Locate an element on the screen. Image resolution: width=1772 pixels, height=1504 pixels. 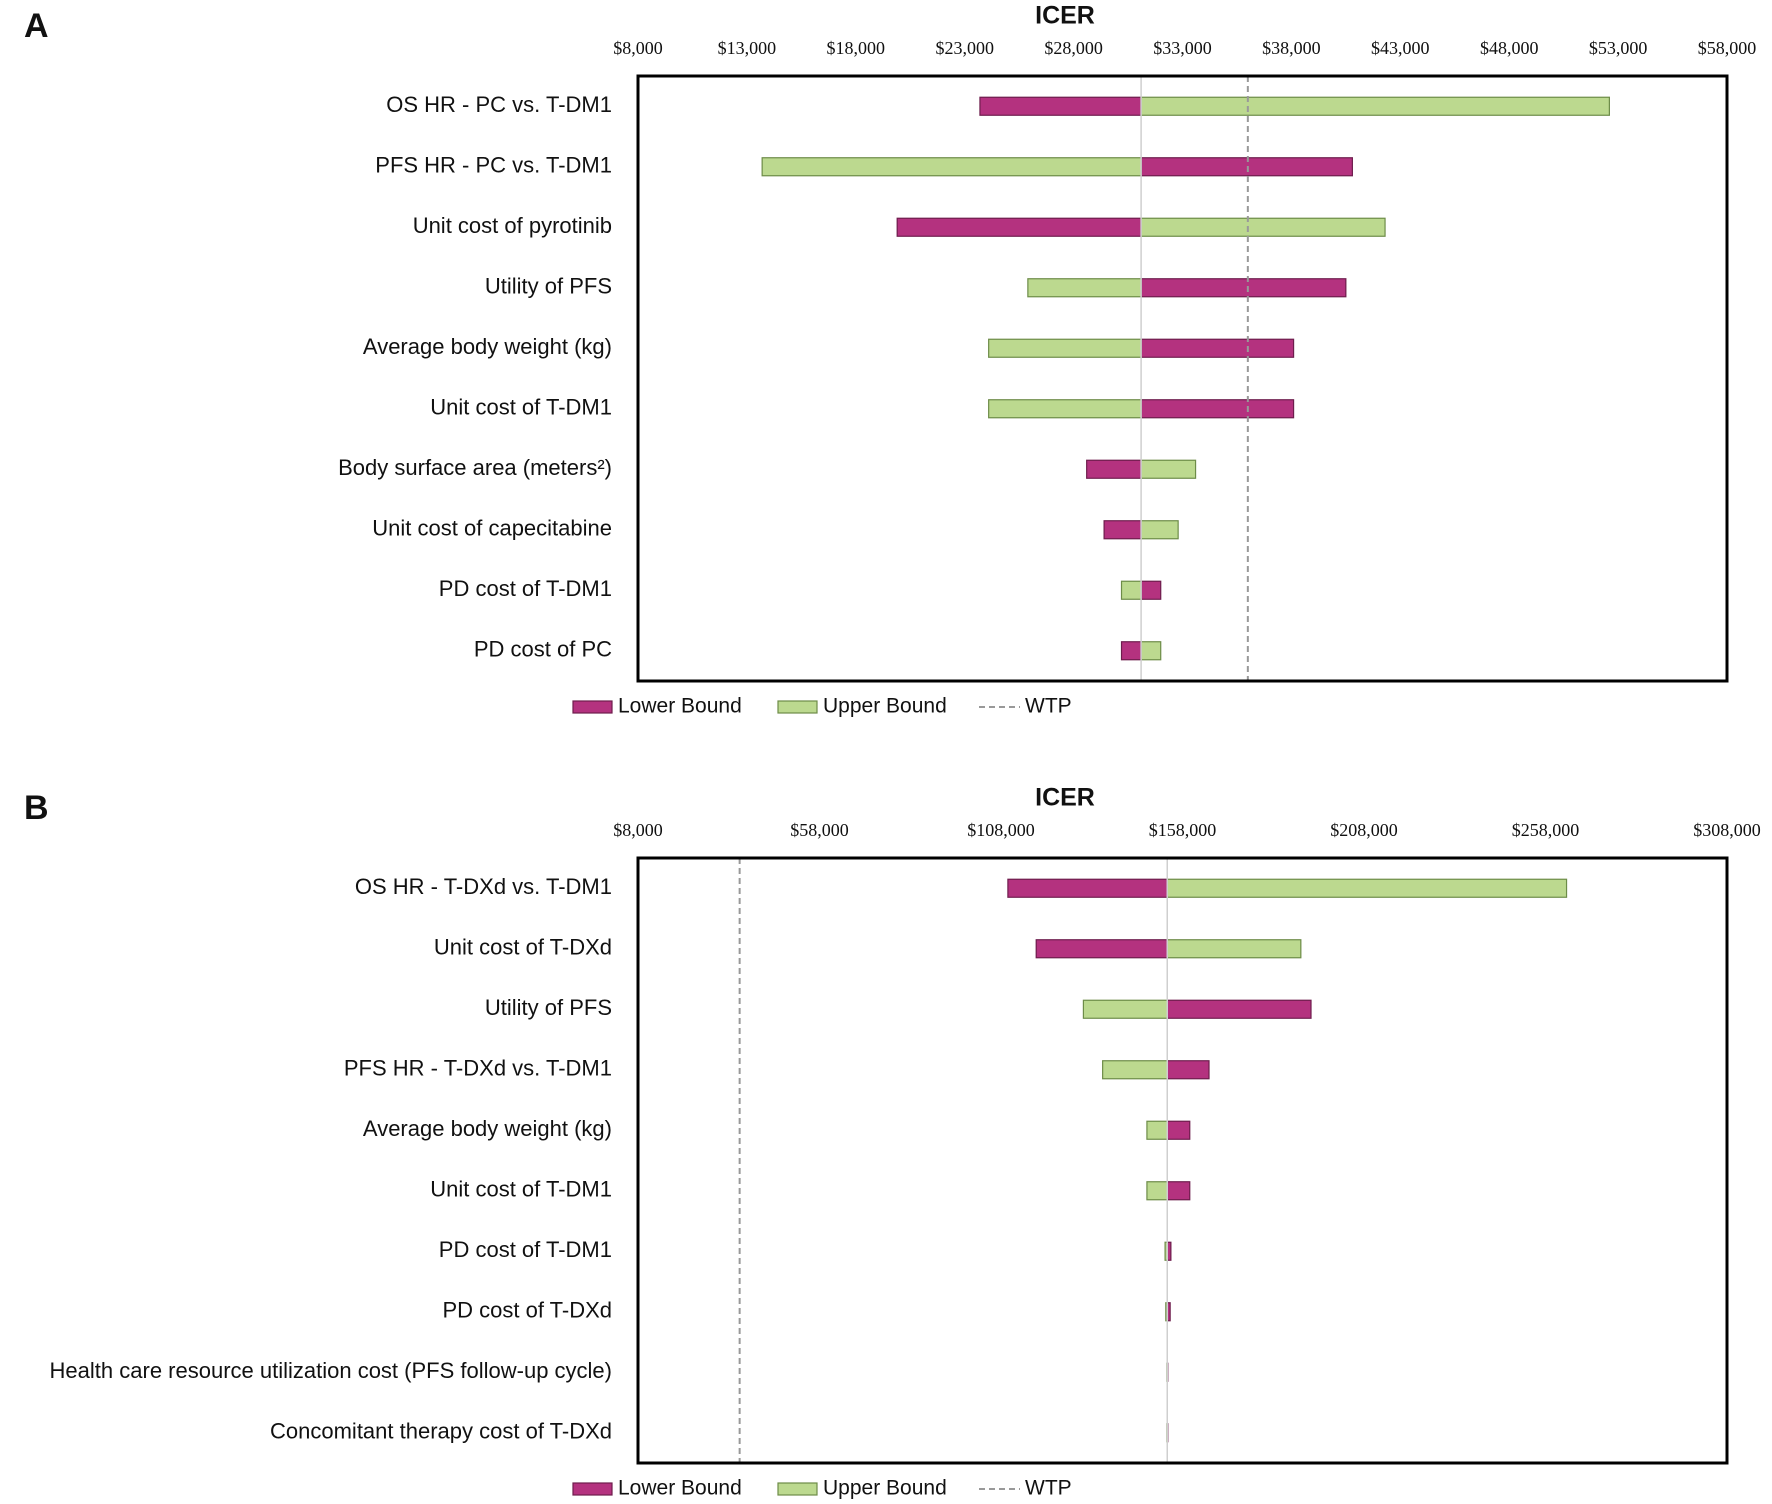
x-tick-label: $23,000 is located at coordinates (964, 48).